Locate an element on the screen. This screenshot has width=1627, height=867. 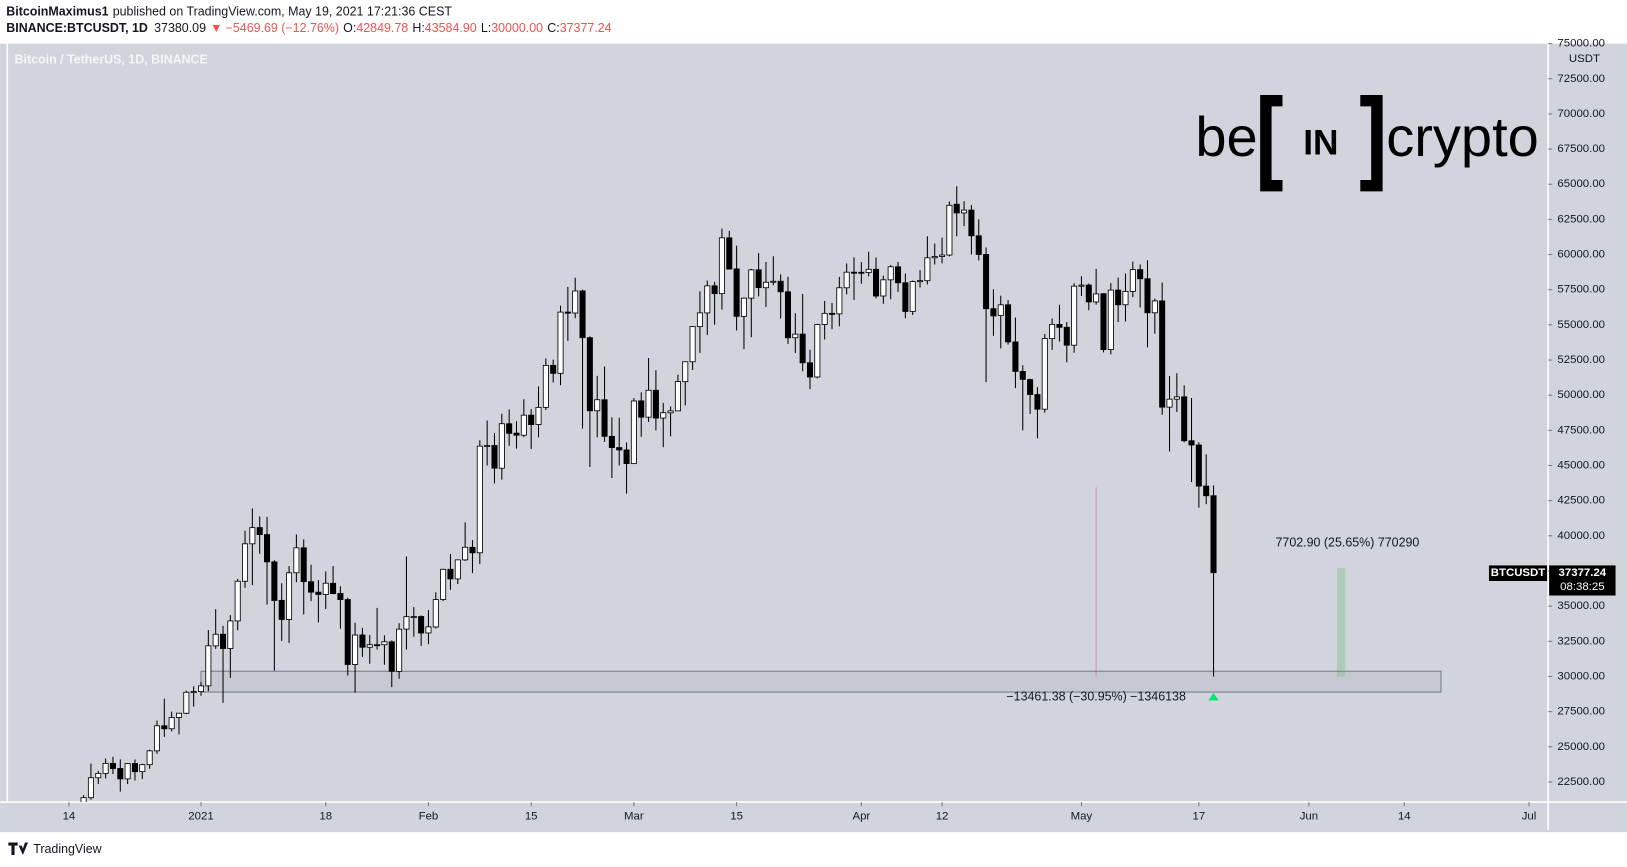
value: 37377.24 is located at coordinates (586, 28).